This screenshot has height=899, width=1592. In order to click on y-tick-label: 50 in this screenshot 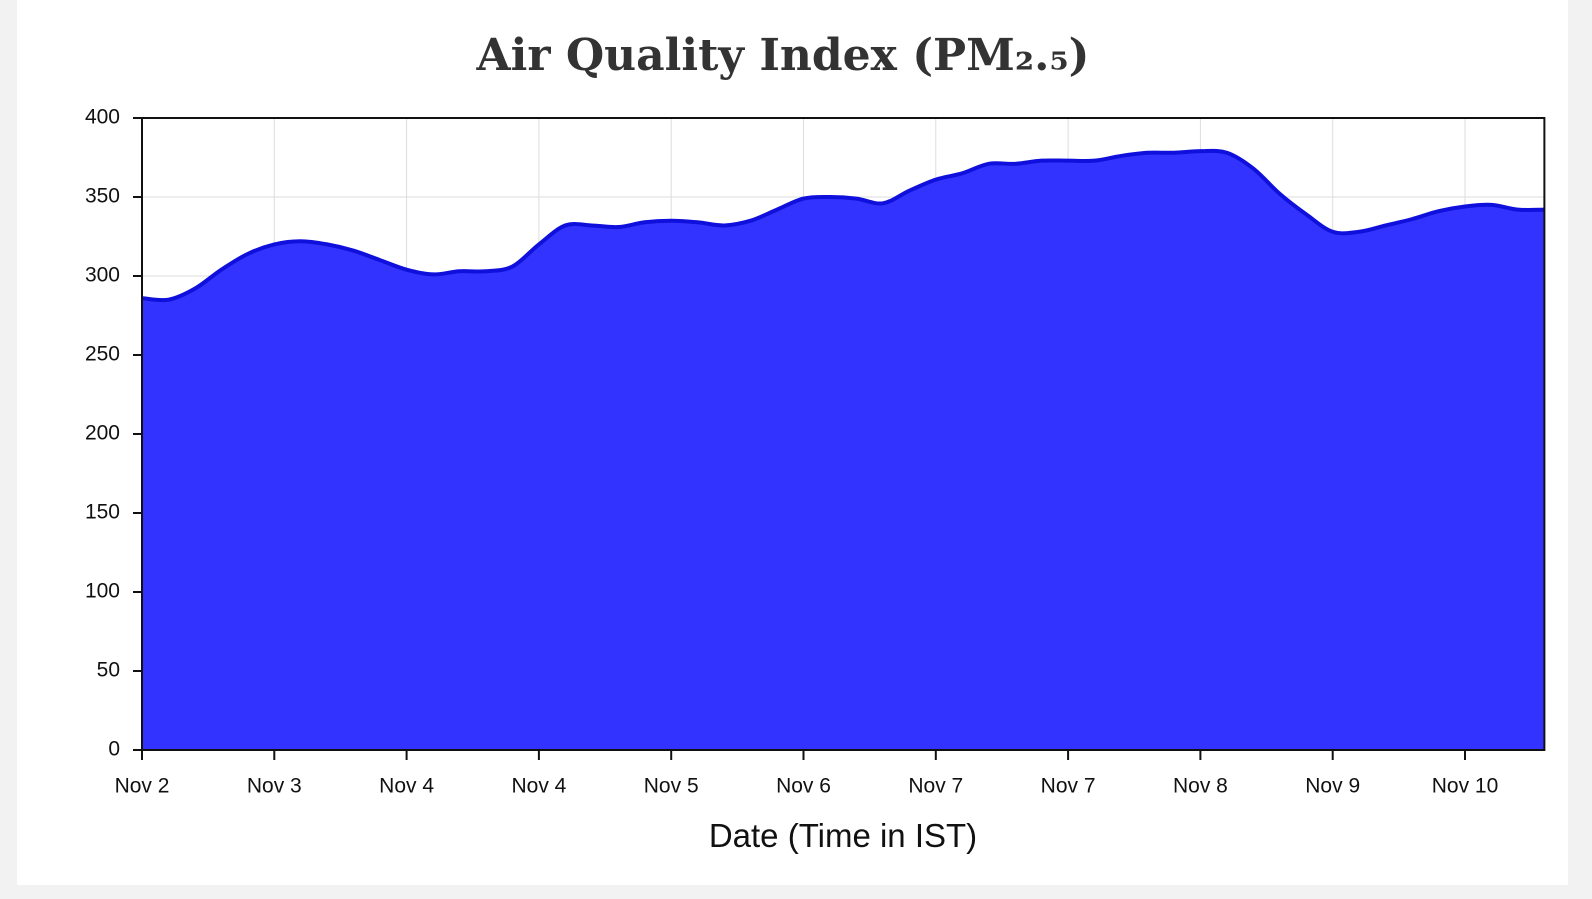, I will do `click(108, 670)`.